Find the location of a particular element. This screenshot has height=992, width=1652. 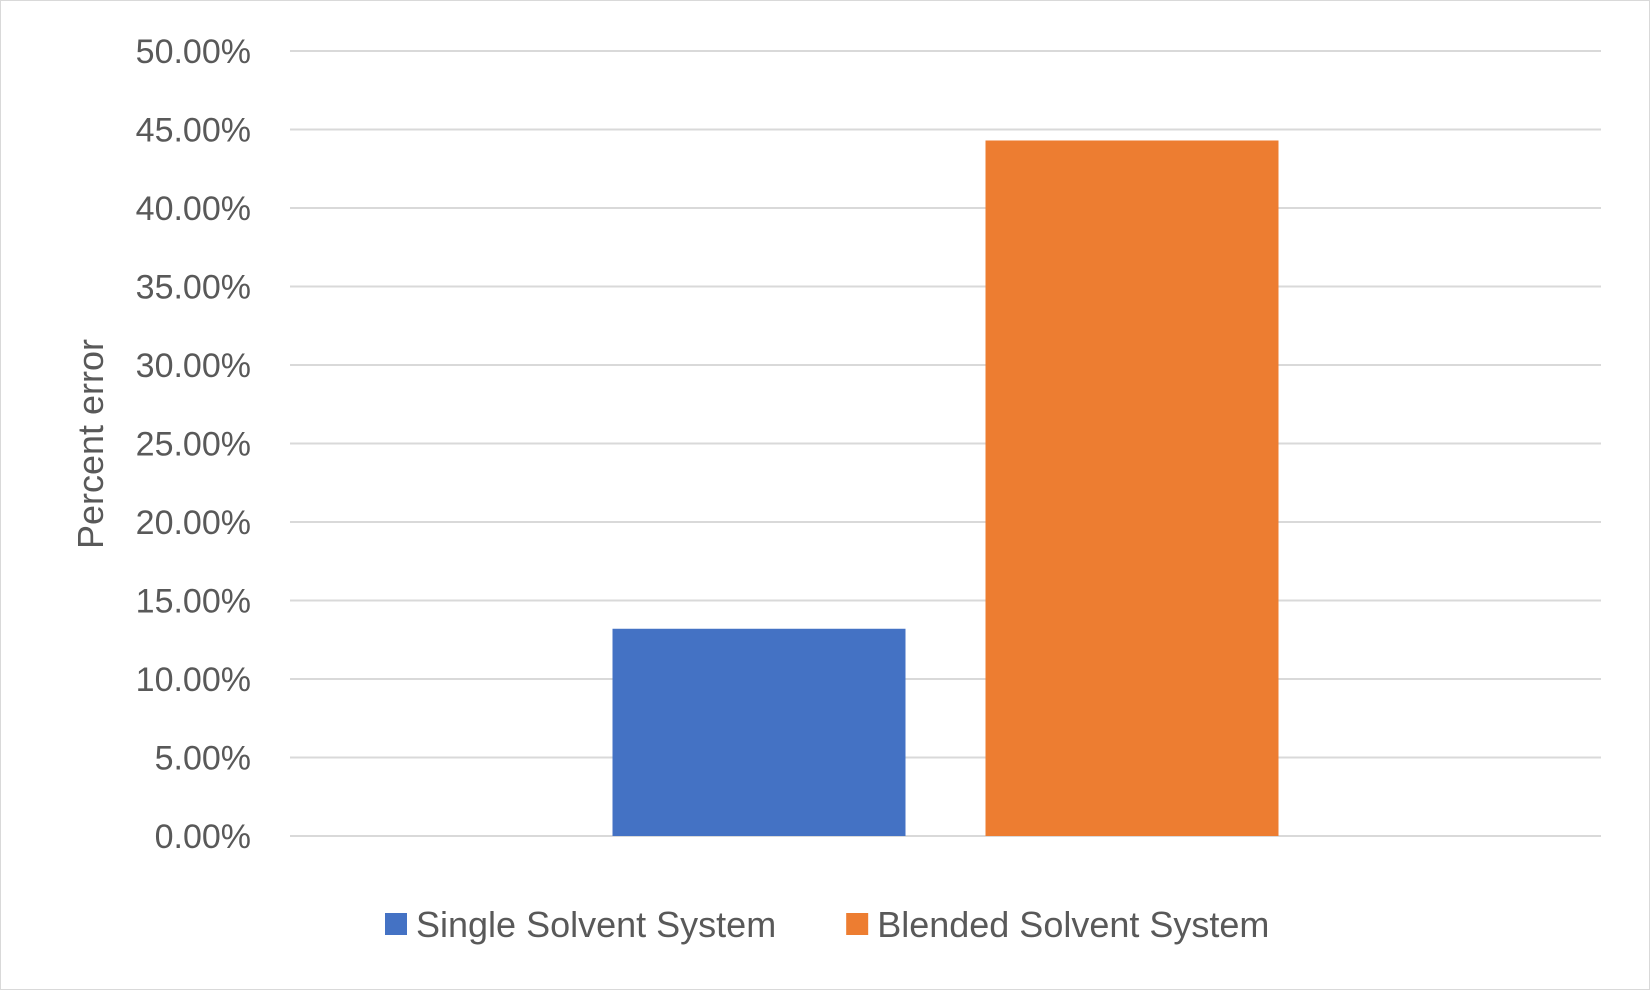

legend-label: Single Solvent System is located at coordinates (596, 924).